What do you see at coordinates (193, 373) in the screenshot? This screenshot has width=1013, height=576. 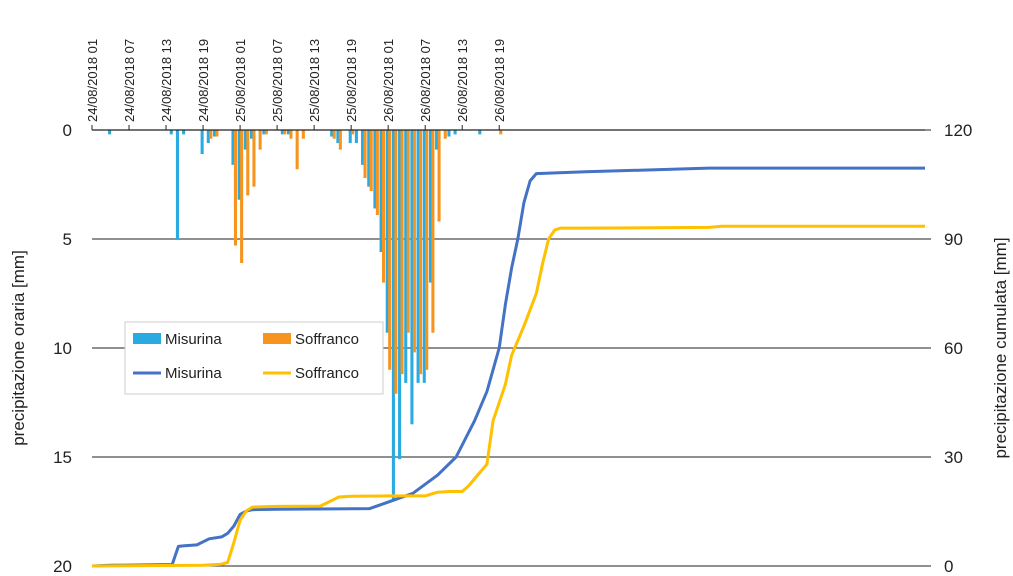 I see `legend-label-misurina-line: Misurina` at bounding box center [193, 373].